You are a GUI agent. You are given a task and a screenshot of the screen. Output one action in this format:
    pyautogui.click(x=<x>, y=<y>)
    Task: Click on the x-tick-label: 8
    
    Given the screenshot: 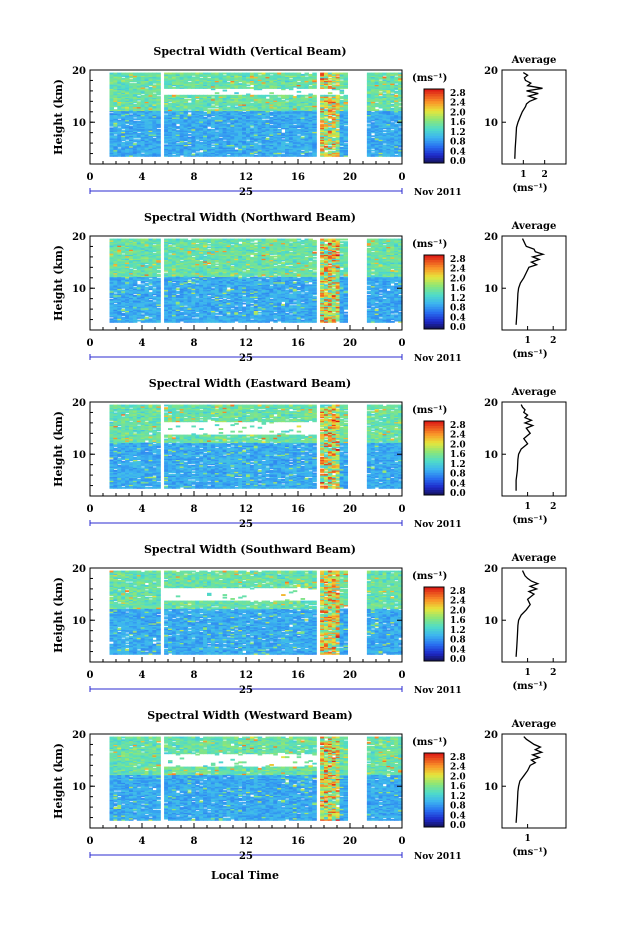 What is the action you would take?
    pyautogui.click(x=194, y=177)
    